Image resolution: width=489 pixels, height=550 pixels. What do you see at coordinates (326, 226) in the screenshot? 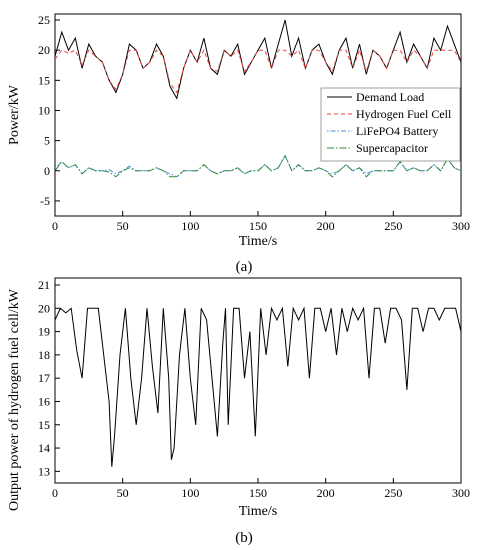
I see `x-tick-label-a: 200` at bounding box center [326, 226].